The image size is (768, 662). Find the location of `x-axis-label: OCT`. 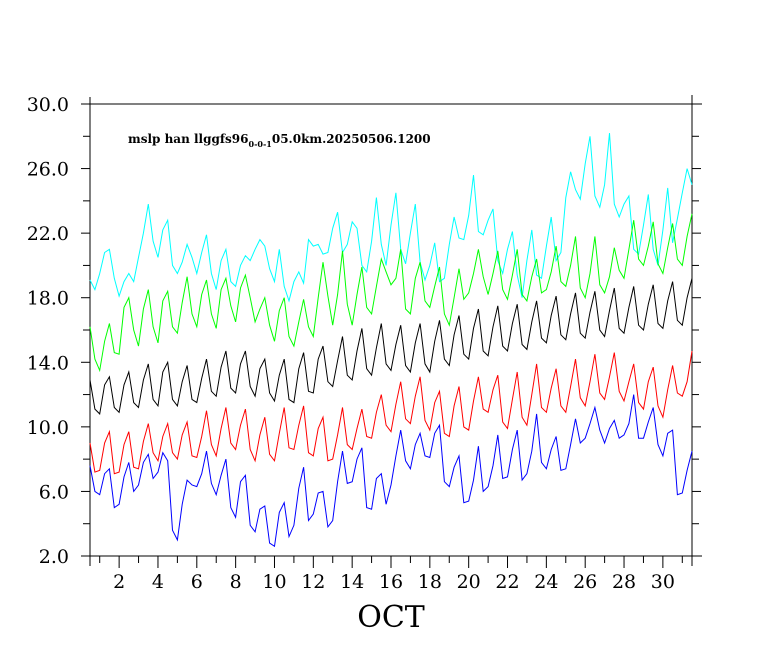

x-axis-label: OCT is located at coordinates (391, 617).